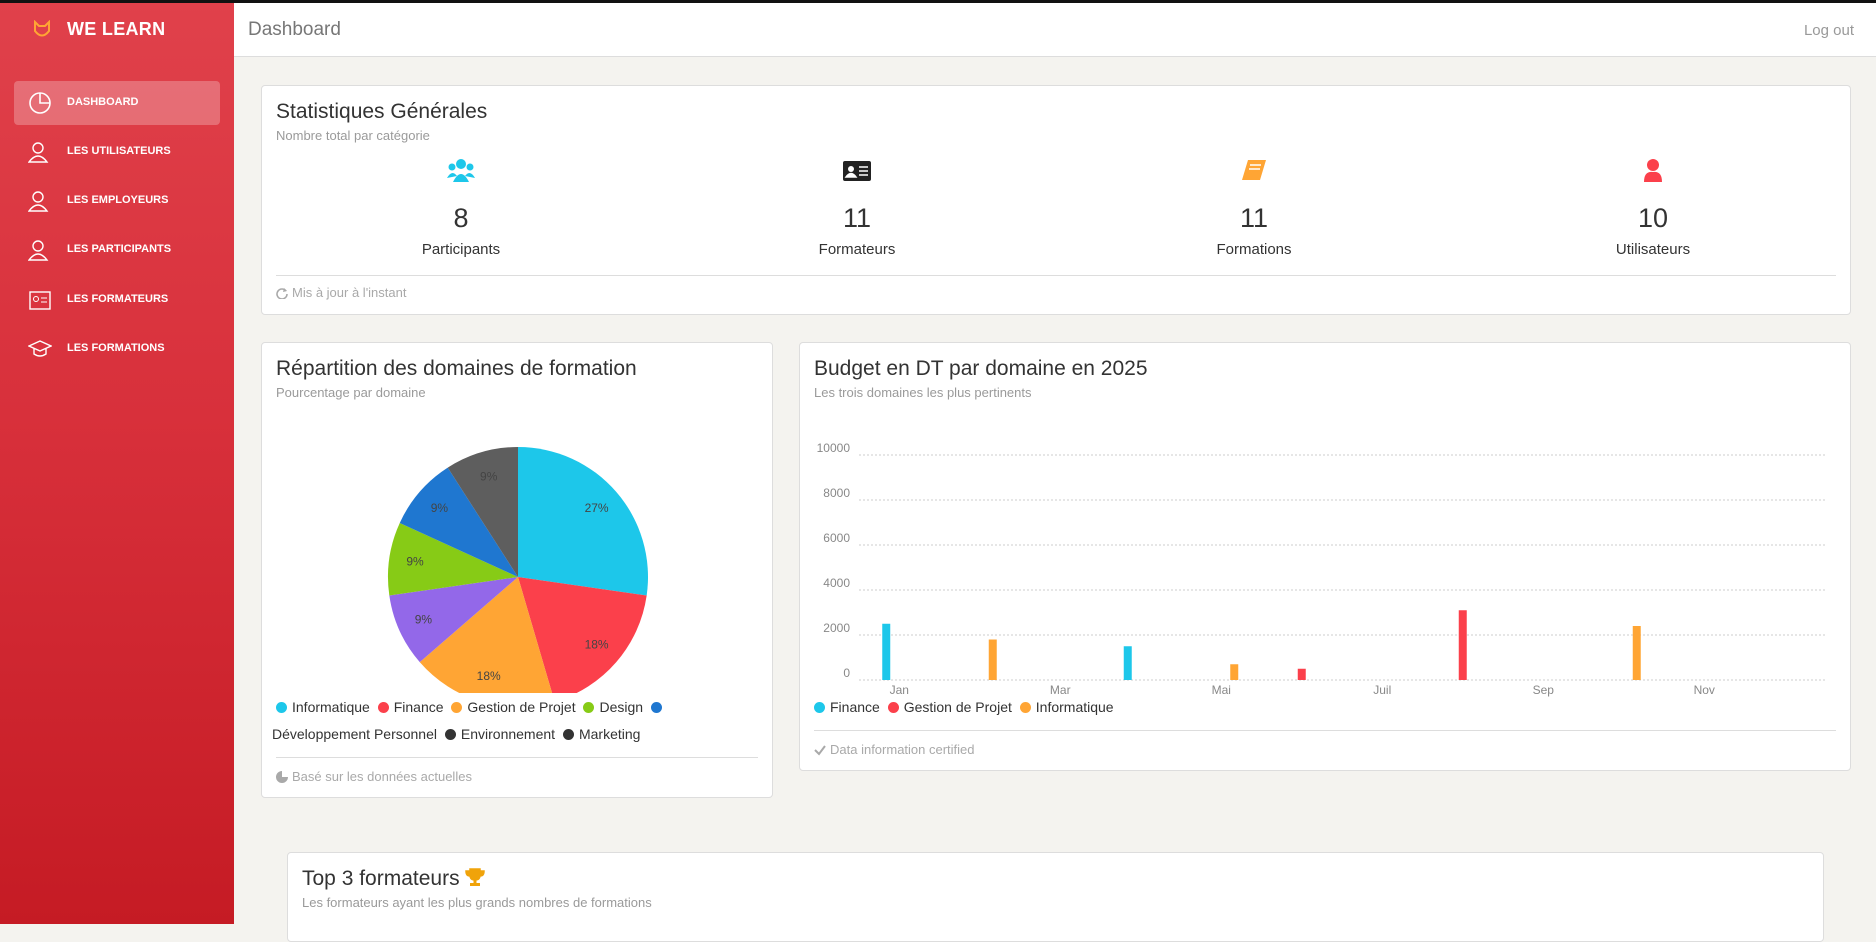 The width and height of the screenshot is (1876, 942). Describe the element at coordinates (456, 368) in the screenshot. I see `card-title: Répartition des domaines de formation` at that location.